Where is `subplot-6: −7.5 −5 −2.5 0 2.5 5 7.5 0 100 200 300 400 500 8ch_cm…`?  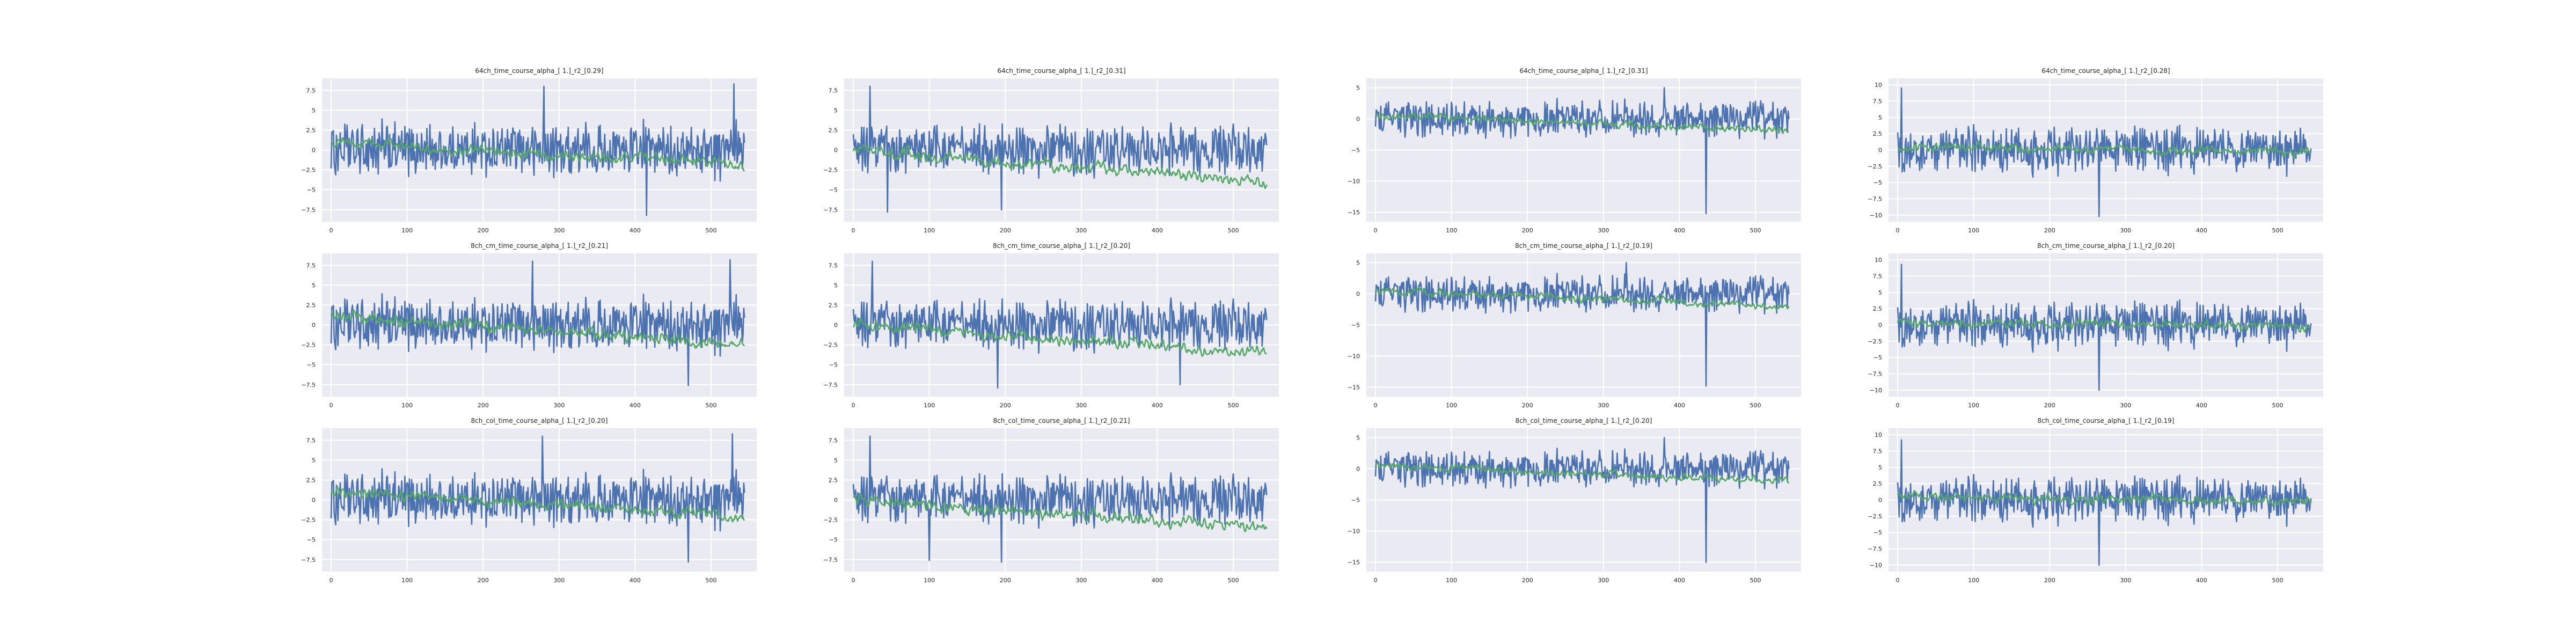 subplot-6: −7.5 −5 −2.5 0 2.5 5 7.5 0 100 200 300 400 500 8ch_cm… is located at coordinates (1051, 325).